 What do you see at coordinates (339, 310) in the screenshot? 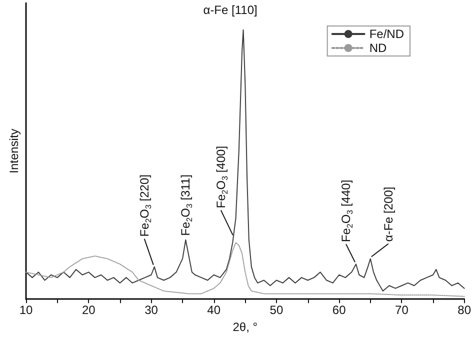
I see `x-tick-label: 60` at bounding box center [339, 310].